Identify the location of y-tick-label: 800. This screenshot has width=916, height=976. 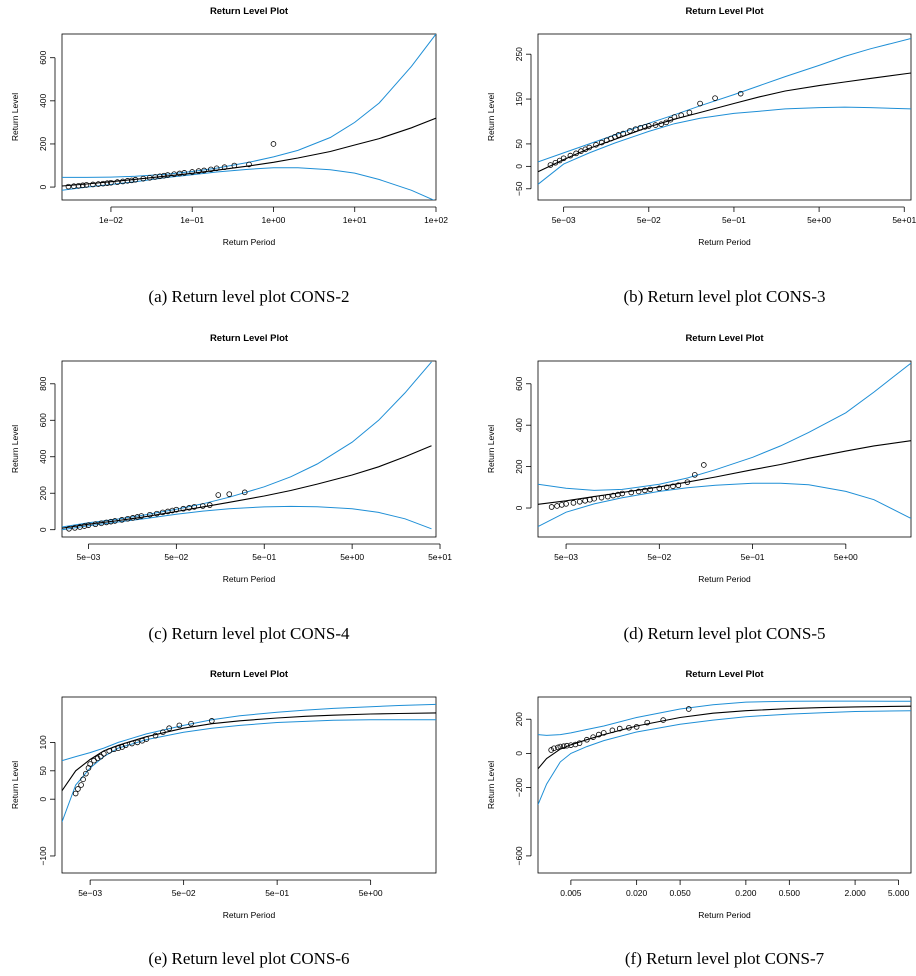
(43, 383).